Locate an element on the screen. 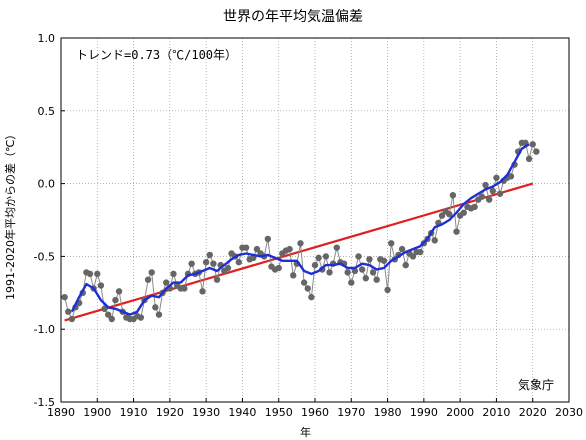 The image size is (586, 440). y-tick-label: -1.5 is located at coordinates (44, 402).